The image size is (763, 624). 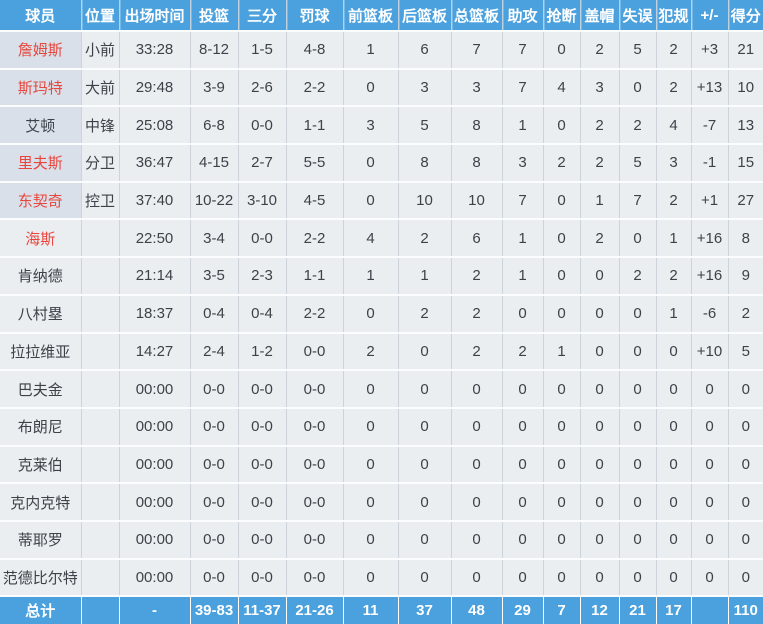 I want to click on stat-cell-pts: 0, so click(x=745, y=577).